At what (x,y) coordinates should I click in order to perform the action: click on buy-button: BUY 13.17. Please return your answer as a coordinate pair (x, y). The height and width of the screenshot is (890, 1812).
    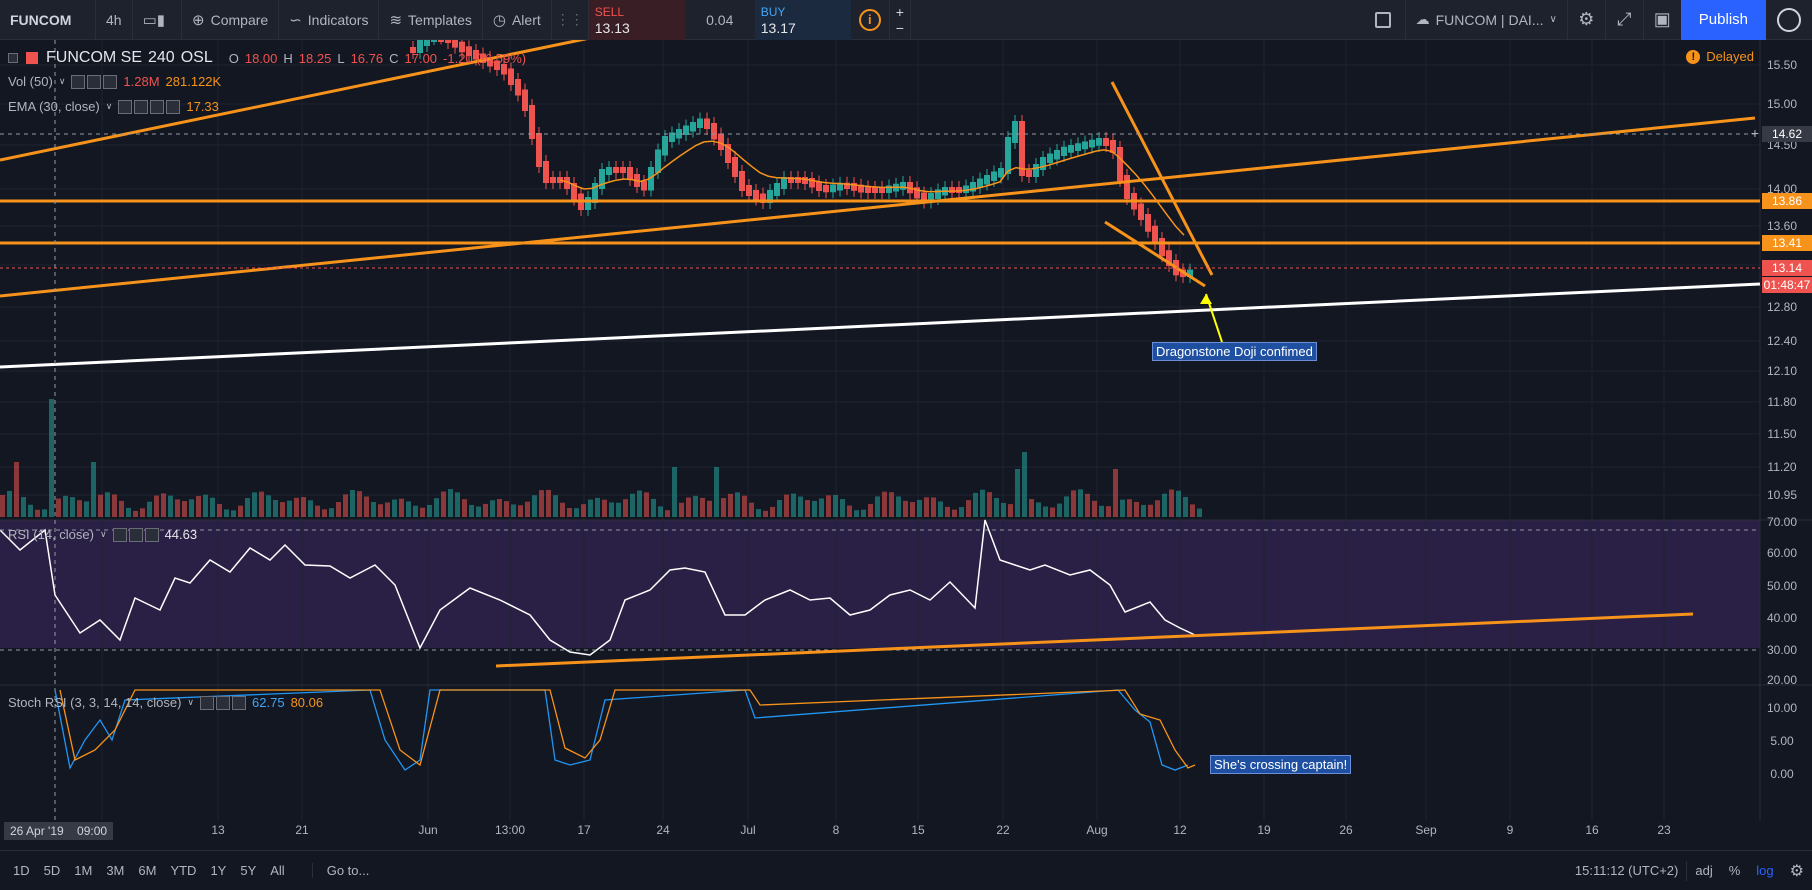
    Looking at the image, I should click on (802, 20).